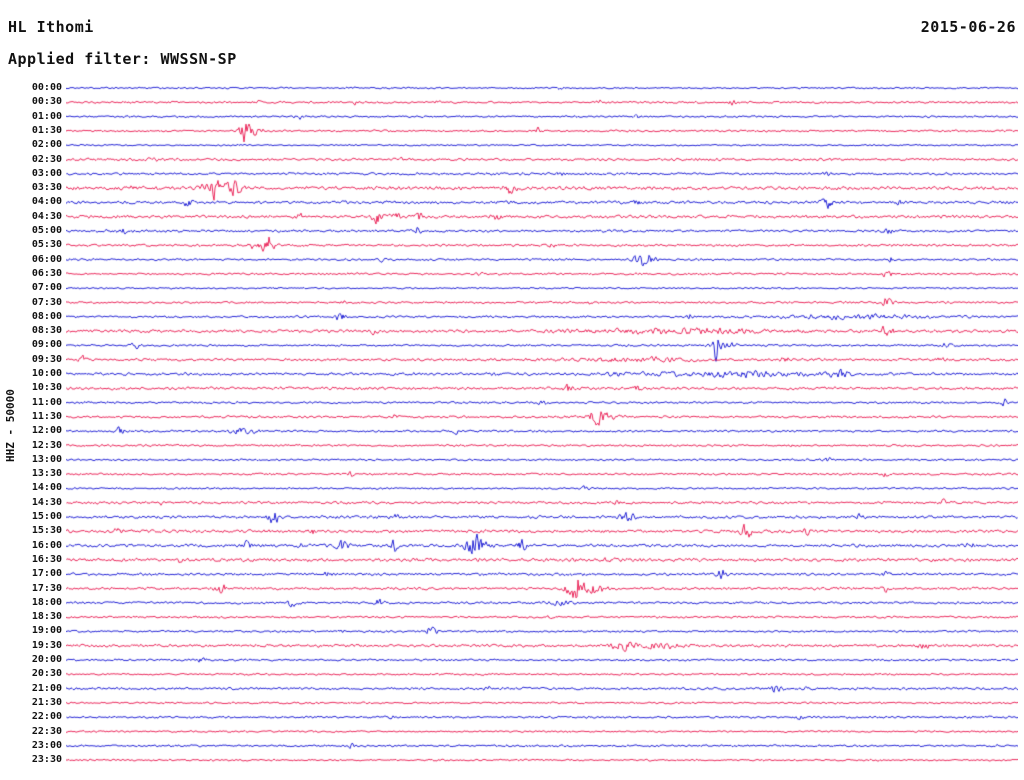 This screenshot has width=1024, height=780. Describe the element at coordinates (46, 216) in the screenshot. I see `time-label: 04:30` at that location.